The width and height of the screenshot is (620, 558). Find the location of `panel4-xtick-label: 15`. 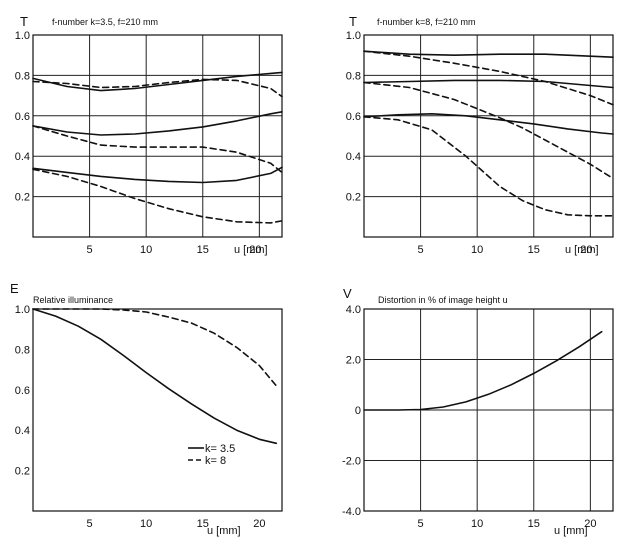

panel4-xtick-label: 15 is located at coordinates (534, 524).